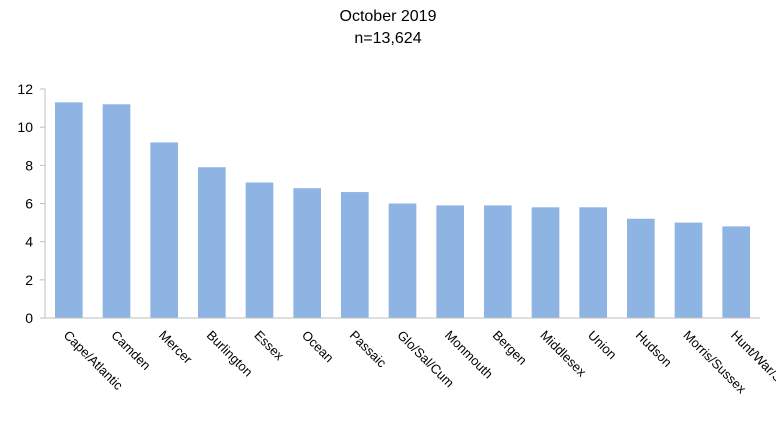 The image size is (776, 422). What do you see at coordinates (563, 354) in the screenshot?
I see `x-tick-label: Middlesex` at bounding box center [563, 354].